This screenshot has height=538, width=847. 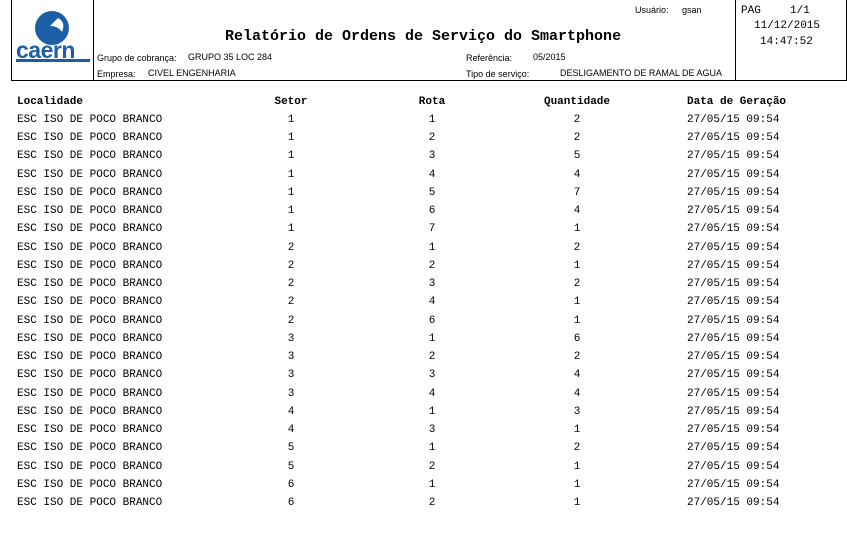 I want to click on reference-label: Referência:, so click(x=489, y=58).